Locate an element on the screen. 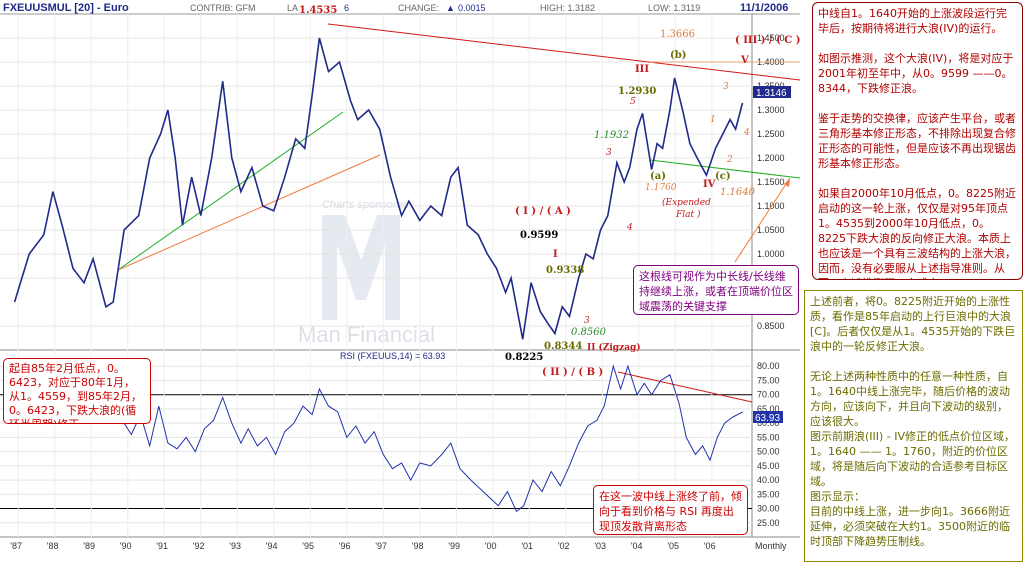 This screenshot has width=1025, height=565. label-num-4: 4 is located at coordinates (629, 228).